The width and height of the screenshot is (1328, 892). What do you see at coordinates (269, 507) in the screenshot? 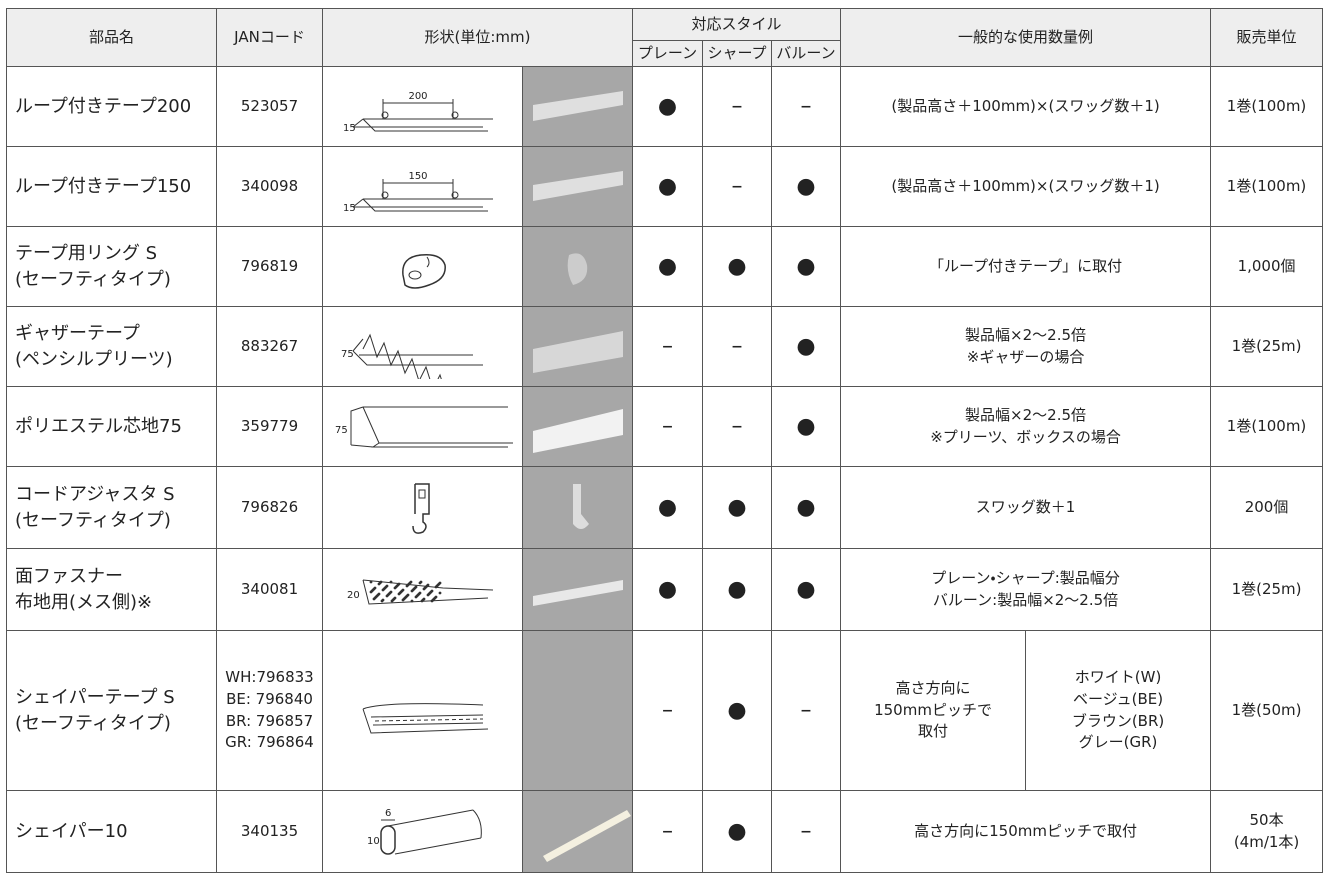
I see `jan-code: 796826` at bounding box center [269, 507].